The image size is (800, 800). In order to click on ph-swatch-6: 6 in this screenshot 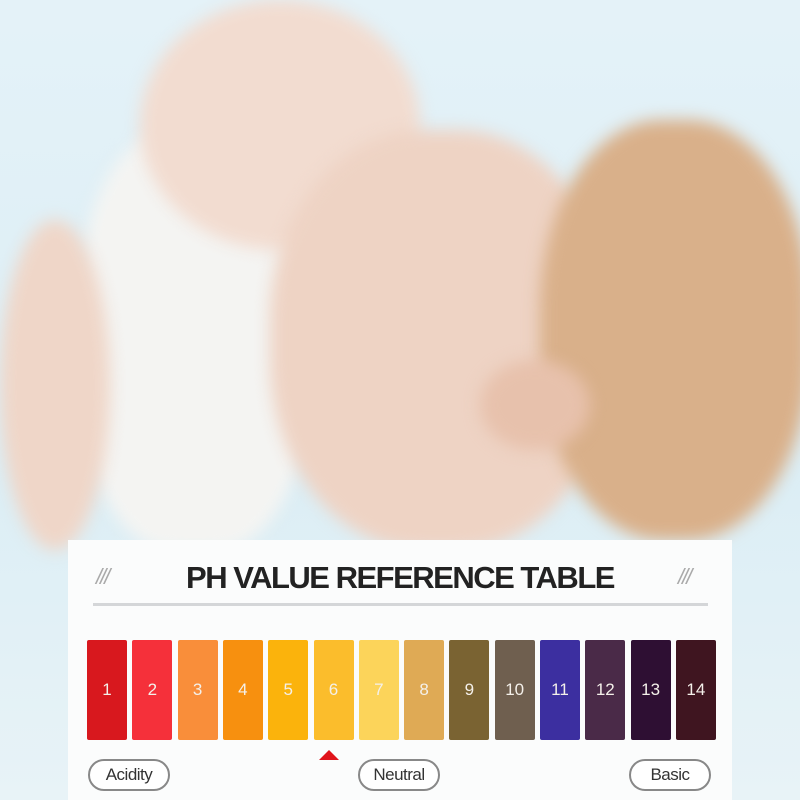, I will do `click(333, 690)`.